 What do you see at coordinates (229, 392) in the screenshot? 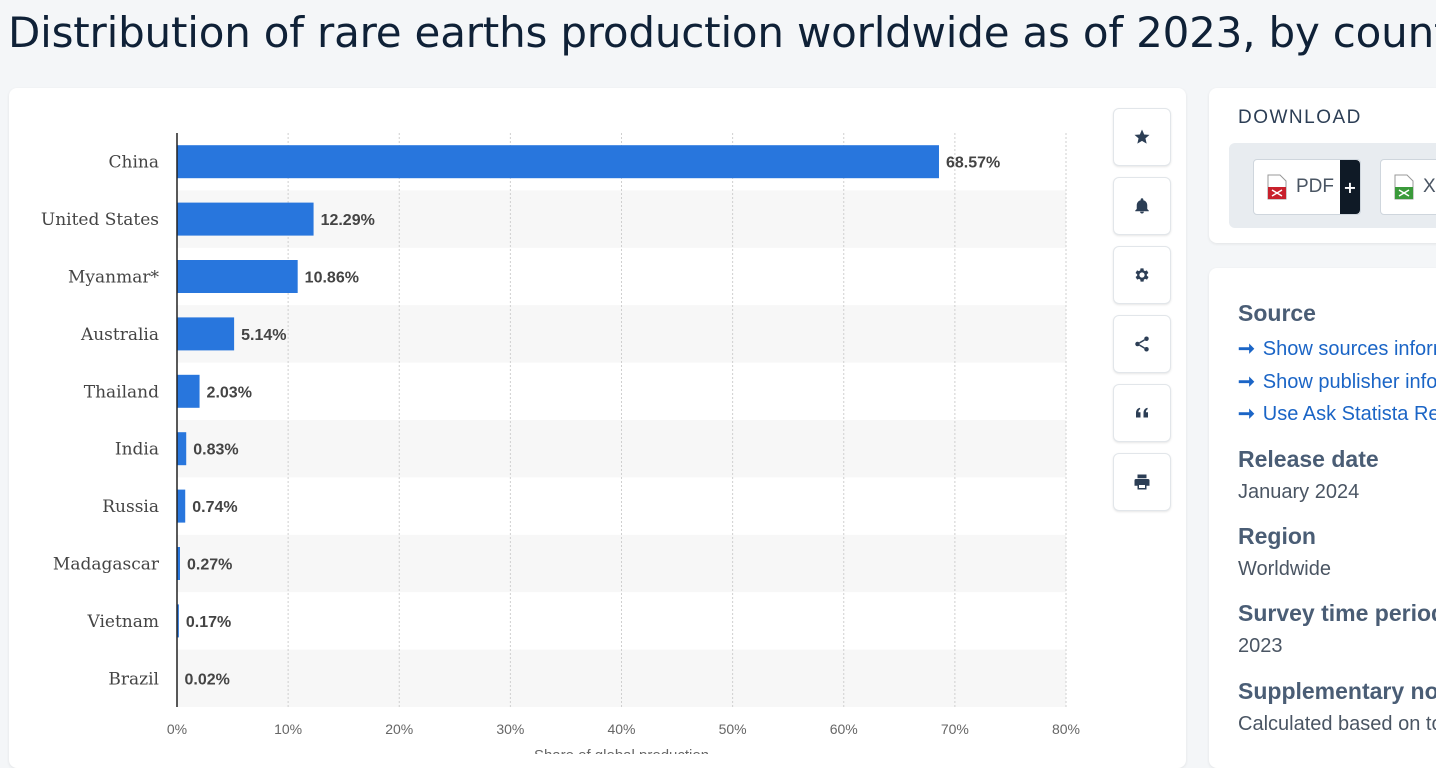
I see `value-label: 2.03%` at bounding box center [229, 392].